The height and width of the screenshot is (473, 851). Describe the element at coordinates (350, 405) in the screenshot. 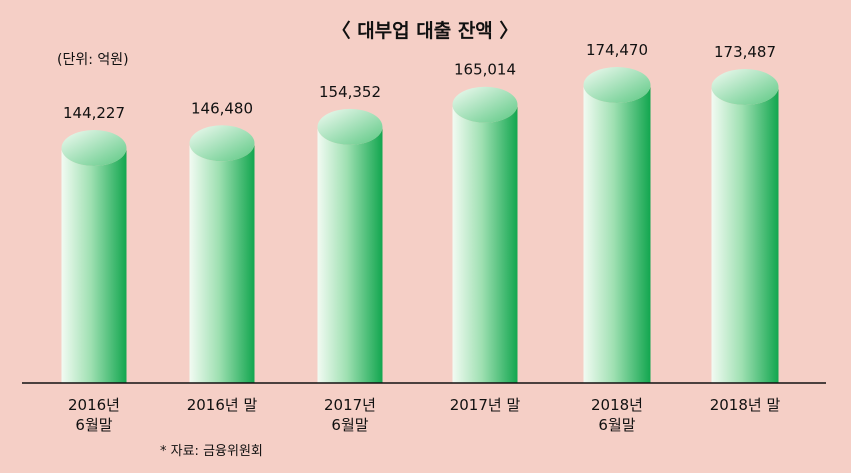

I see `x-tick-label-3-line-1: 2017년` at that location.